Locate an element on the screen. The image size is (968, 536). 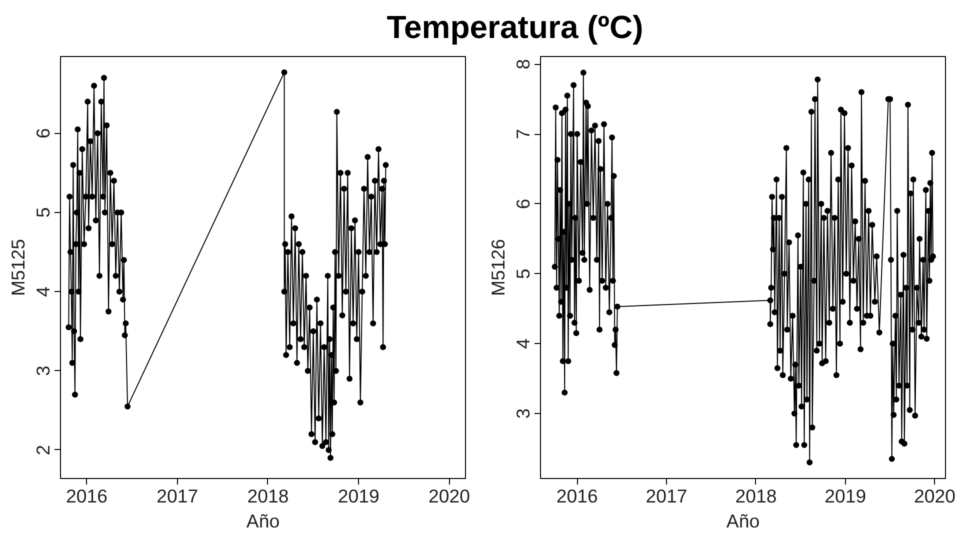
y-axis-title: M5126 is located at coordinates (498, 267).